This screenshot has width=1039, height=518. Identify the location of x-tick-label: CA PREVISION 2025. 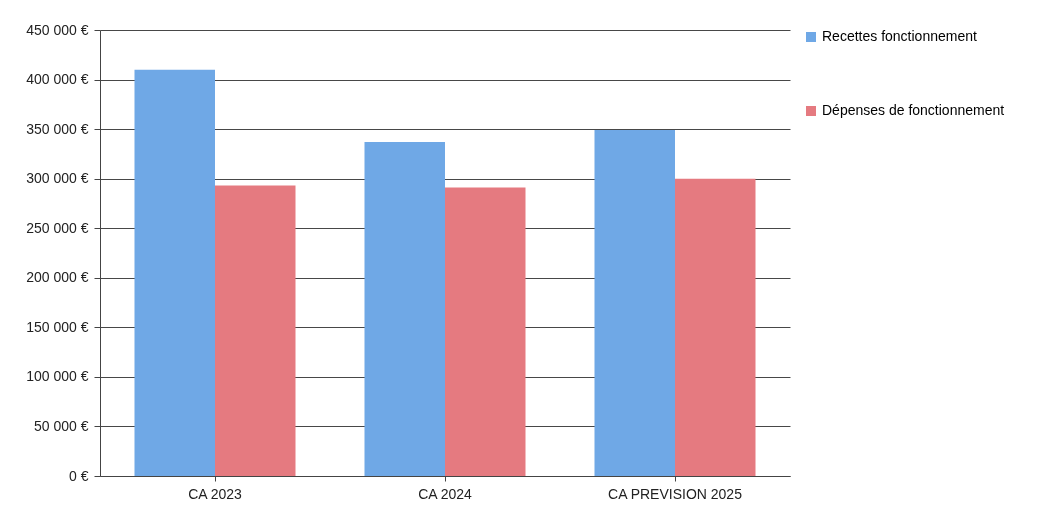
(675, 493).